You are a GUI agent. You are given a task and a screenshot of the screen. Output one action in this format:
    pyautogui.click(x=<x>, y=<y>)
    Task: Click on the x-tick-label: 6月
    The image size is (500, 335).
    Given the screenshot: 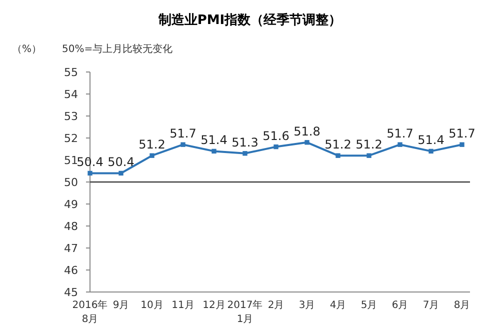 What is the action you would take?
    pyautogui.click(x=400, y=305)
    